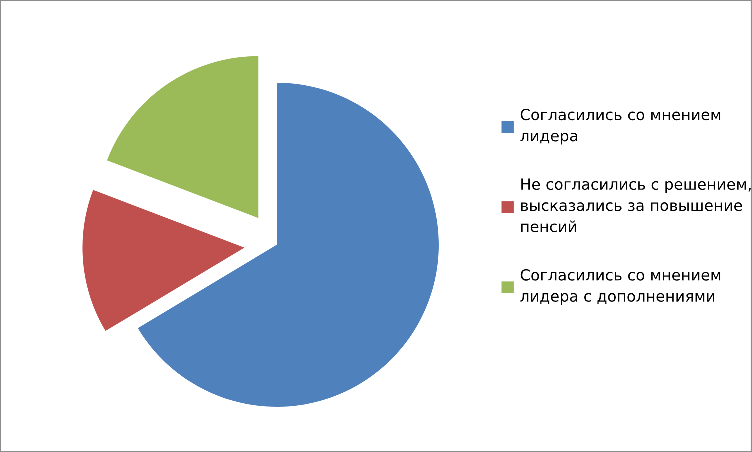  Describe the element at coordinates (620, 127) in the screenshot. I see `legend-label: Согласились со мнением лидера` at that location.